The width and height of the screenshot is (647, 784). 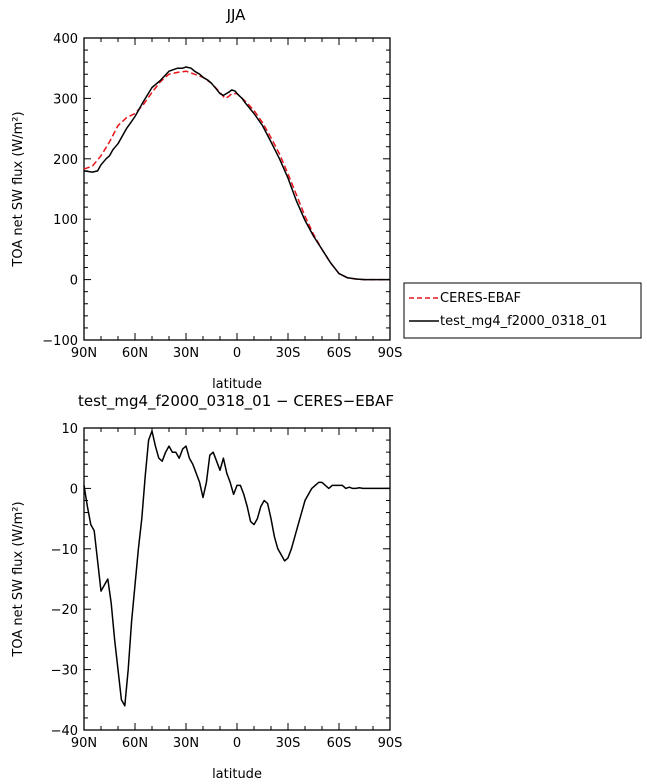 I want to click on top-x-tick-labels: 90N 60N 30N 0 30S 60S 90S, so click(x=237, y=353).